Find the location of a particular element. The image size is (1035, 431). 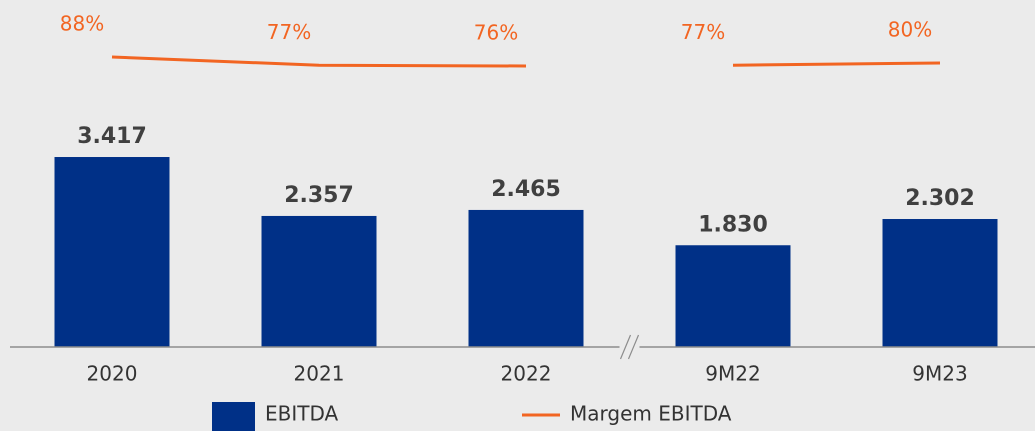

x-tick-label: 9M23 is located at coordinates (939, 374).